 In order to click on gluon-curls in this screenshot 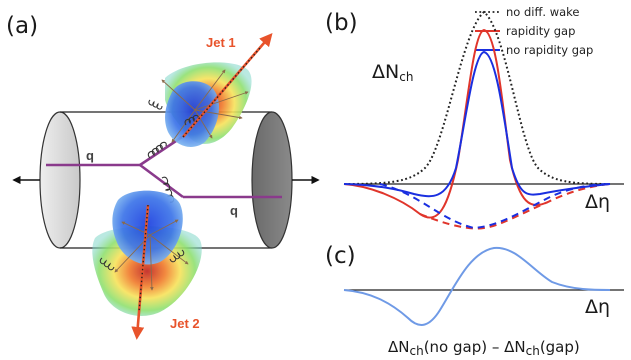, I will do `click(161, 172)`.